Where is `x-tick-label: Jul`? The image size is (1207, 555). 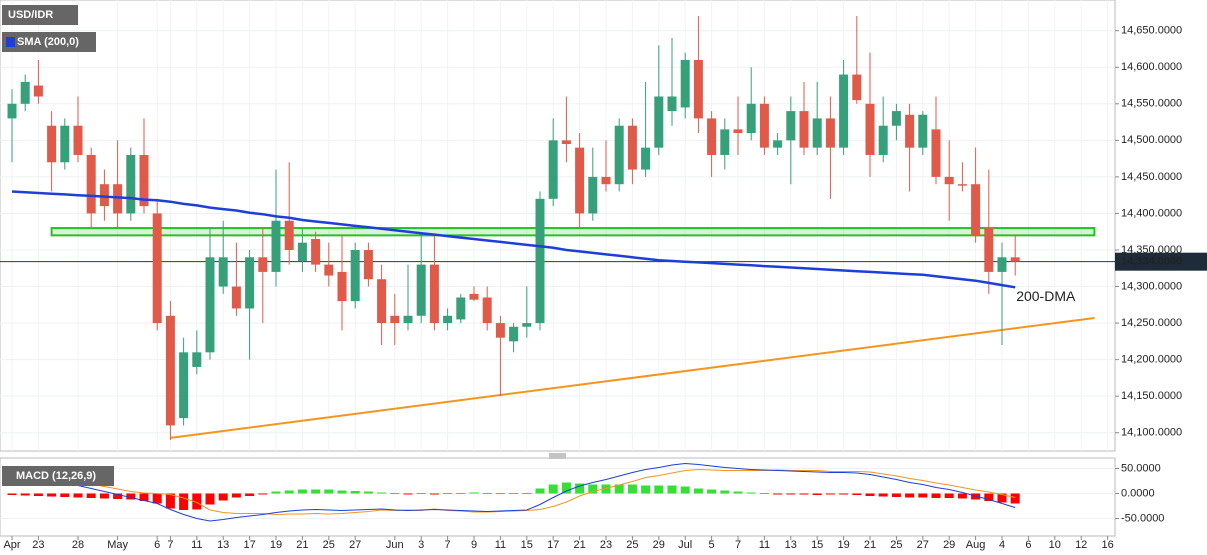 x-tick-label: Jul is located at coordinates (685, 545).